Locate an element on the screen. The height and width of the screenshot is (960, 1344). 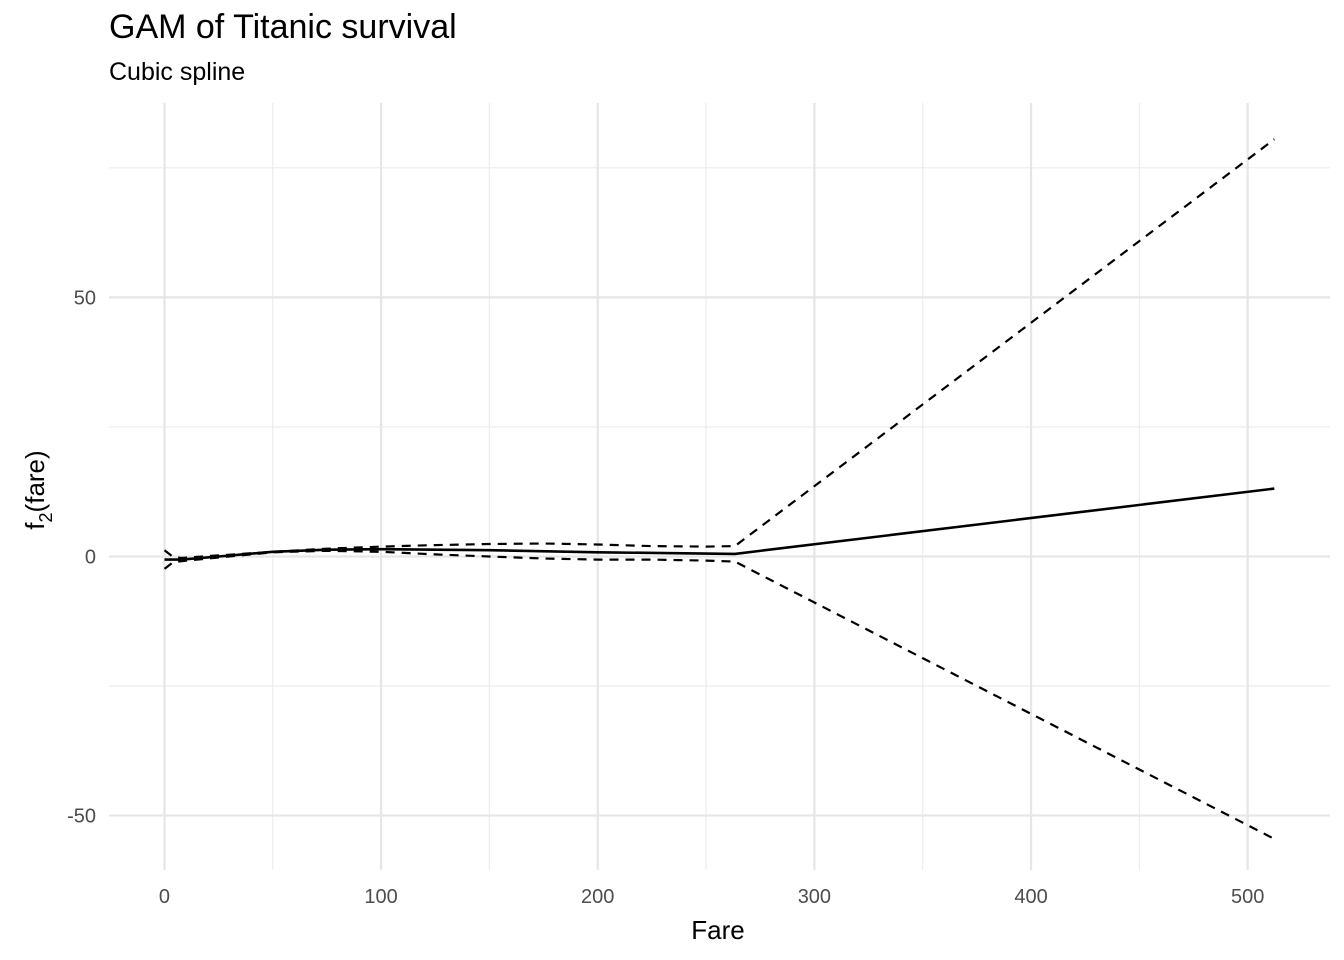
y-axis-title-base: f is located at coordinates (35, 526).